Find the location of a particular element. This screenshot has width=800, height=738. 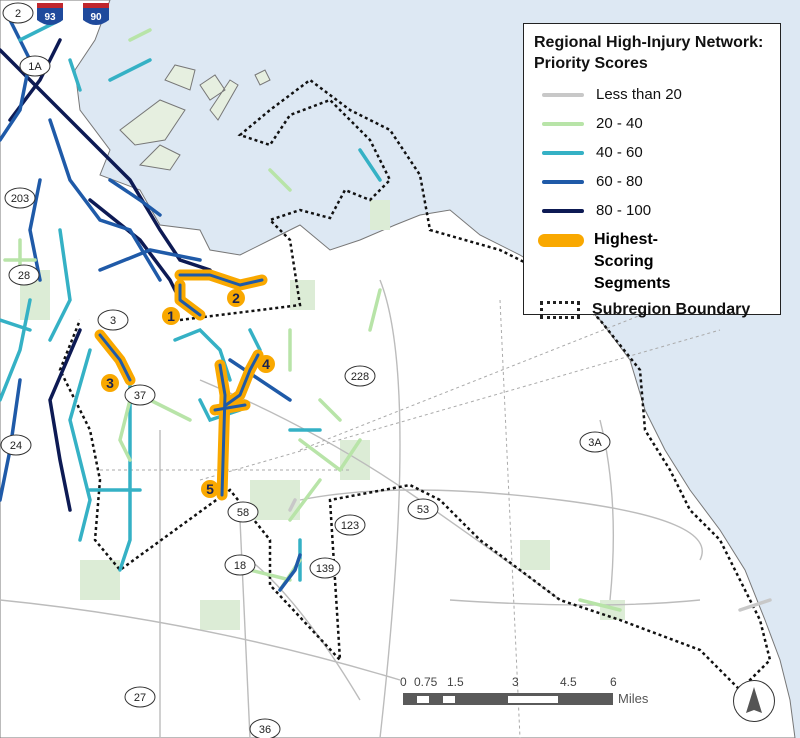

segment-labels: 1 2 3 4 5 is located at coordinates (188, 393).